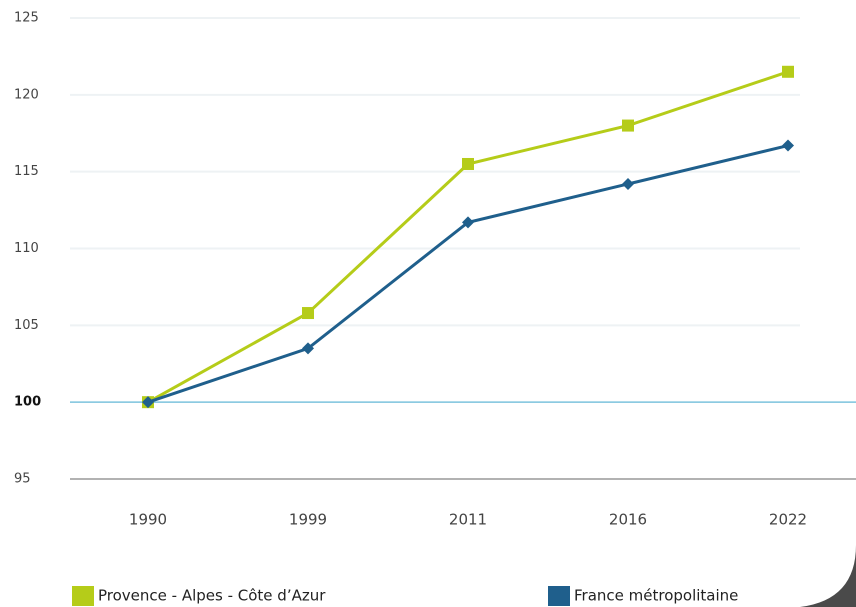 Image resolution: width=856 pixels, height=607 pixels. Describe the element at coordinates (26, 248) in the screenshot. I see `y-tick-label: 110` at that location.